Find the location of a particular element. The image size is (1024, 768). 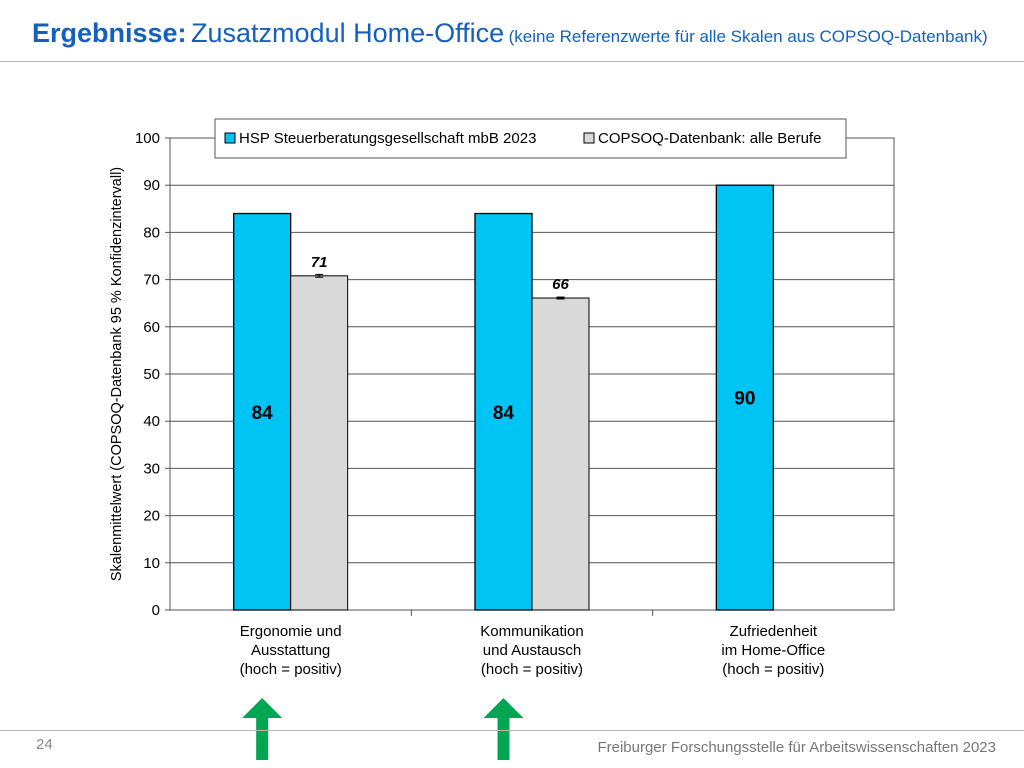

bar-value-label: 90 is located at coordinates (744, 399).